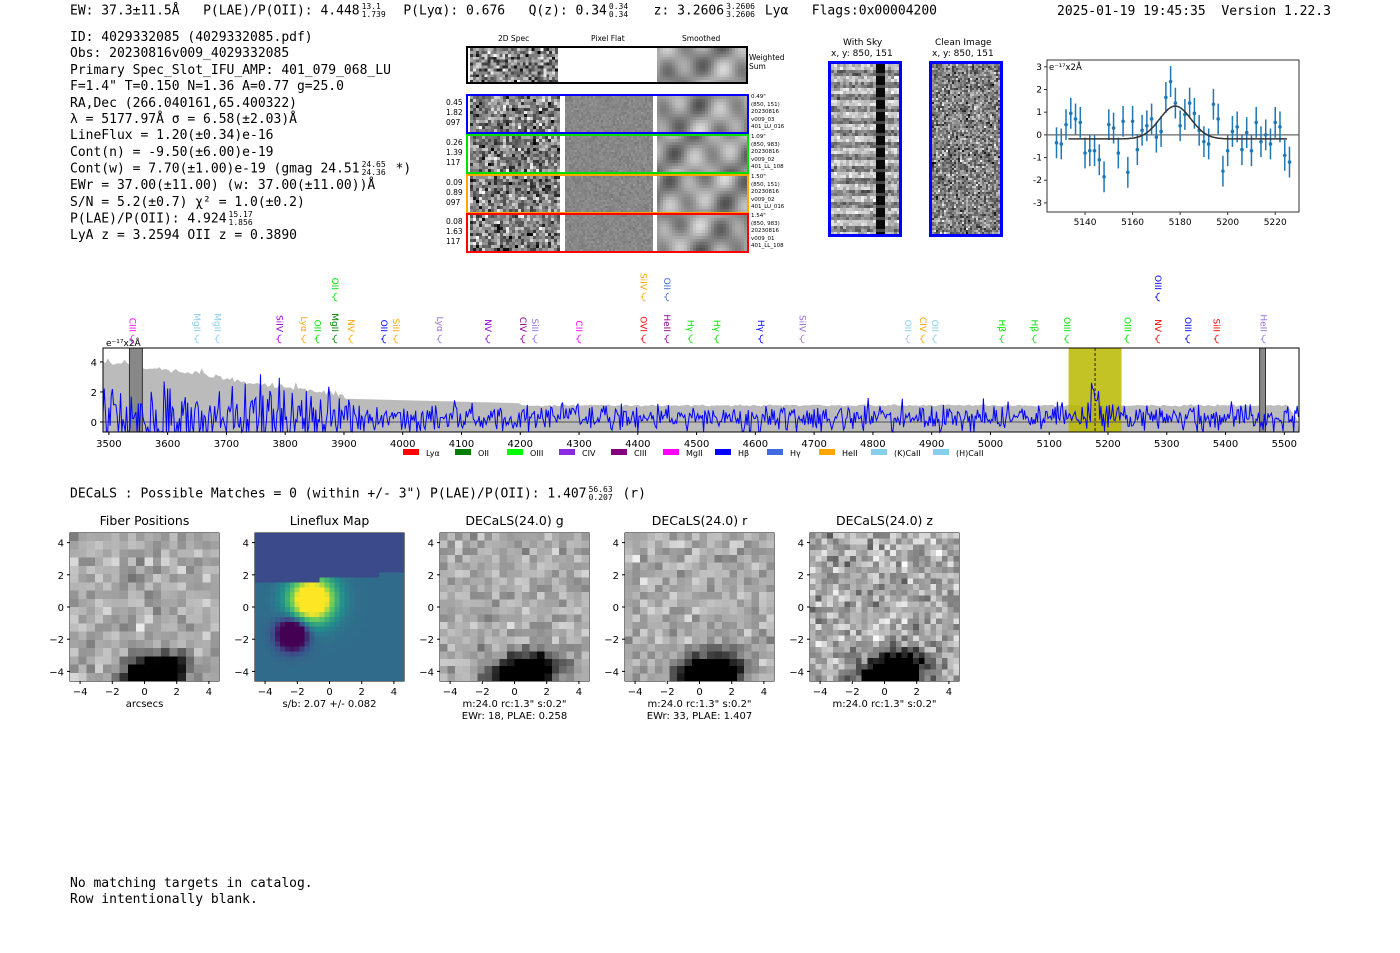  What do you see at coordinates (534, 325) in the screenshot?
I see `emission-line-label: SiII` at bounding box center [534, 325].